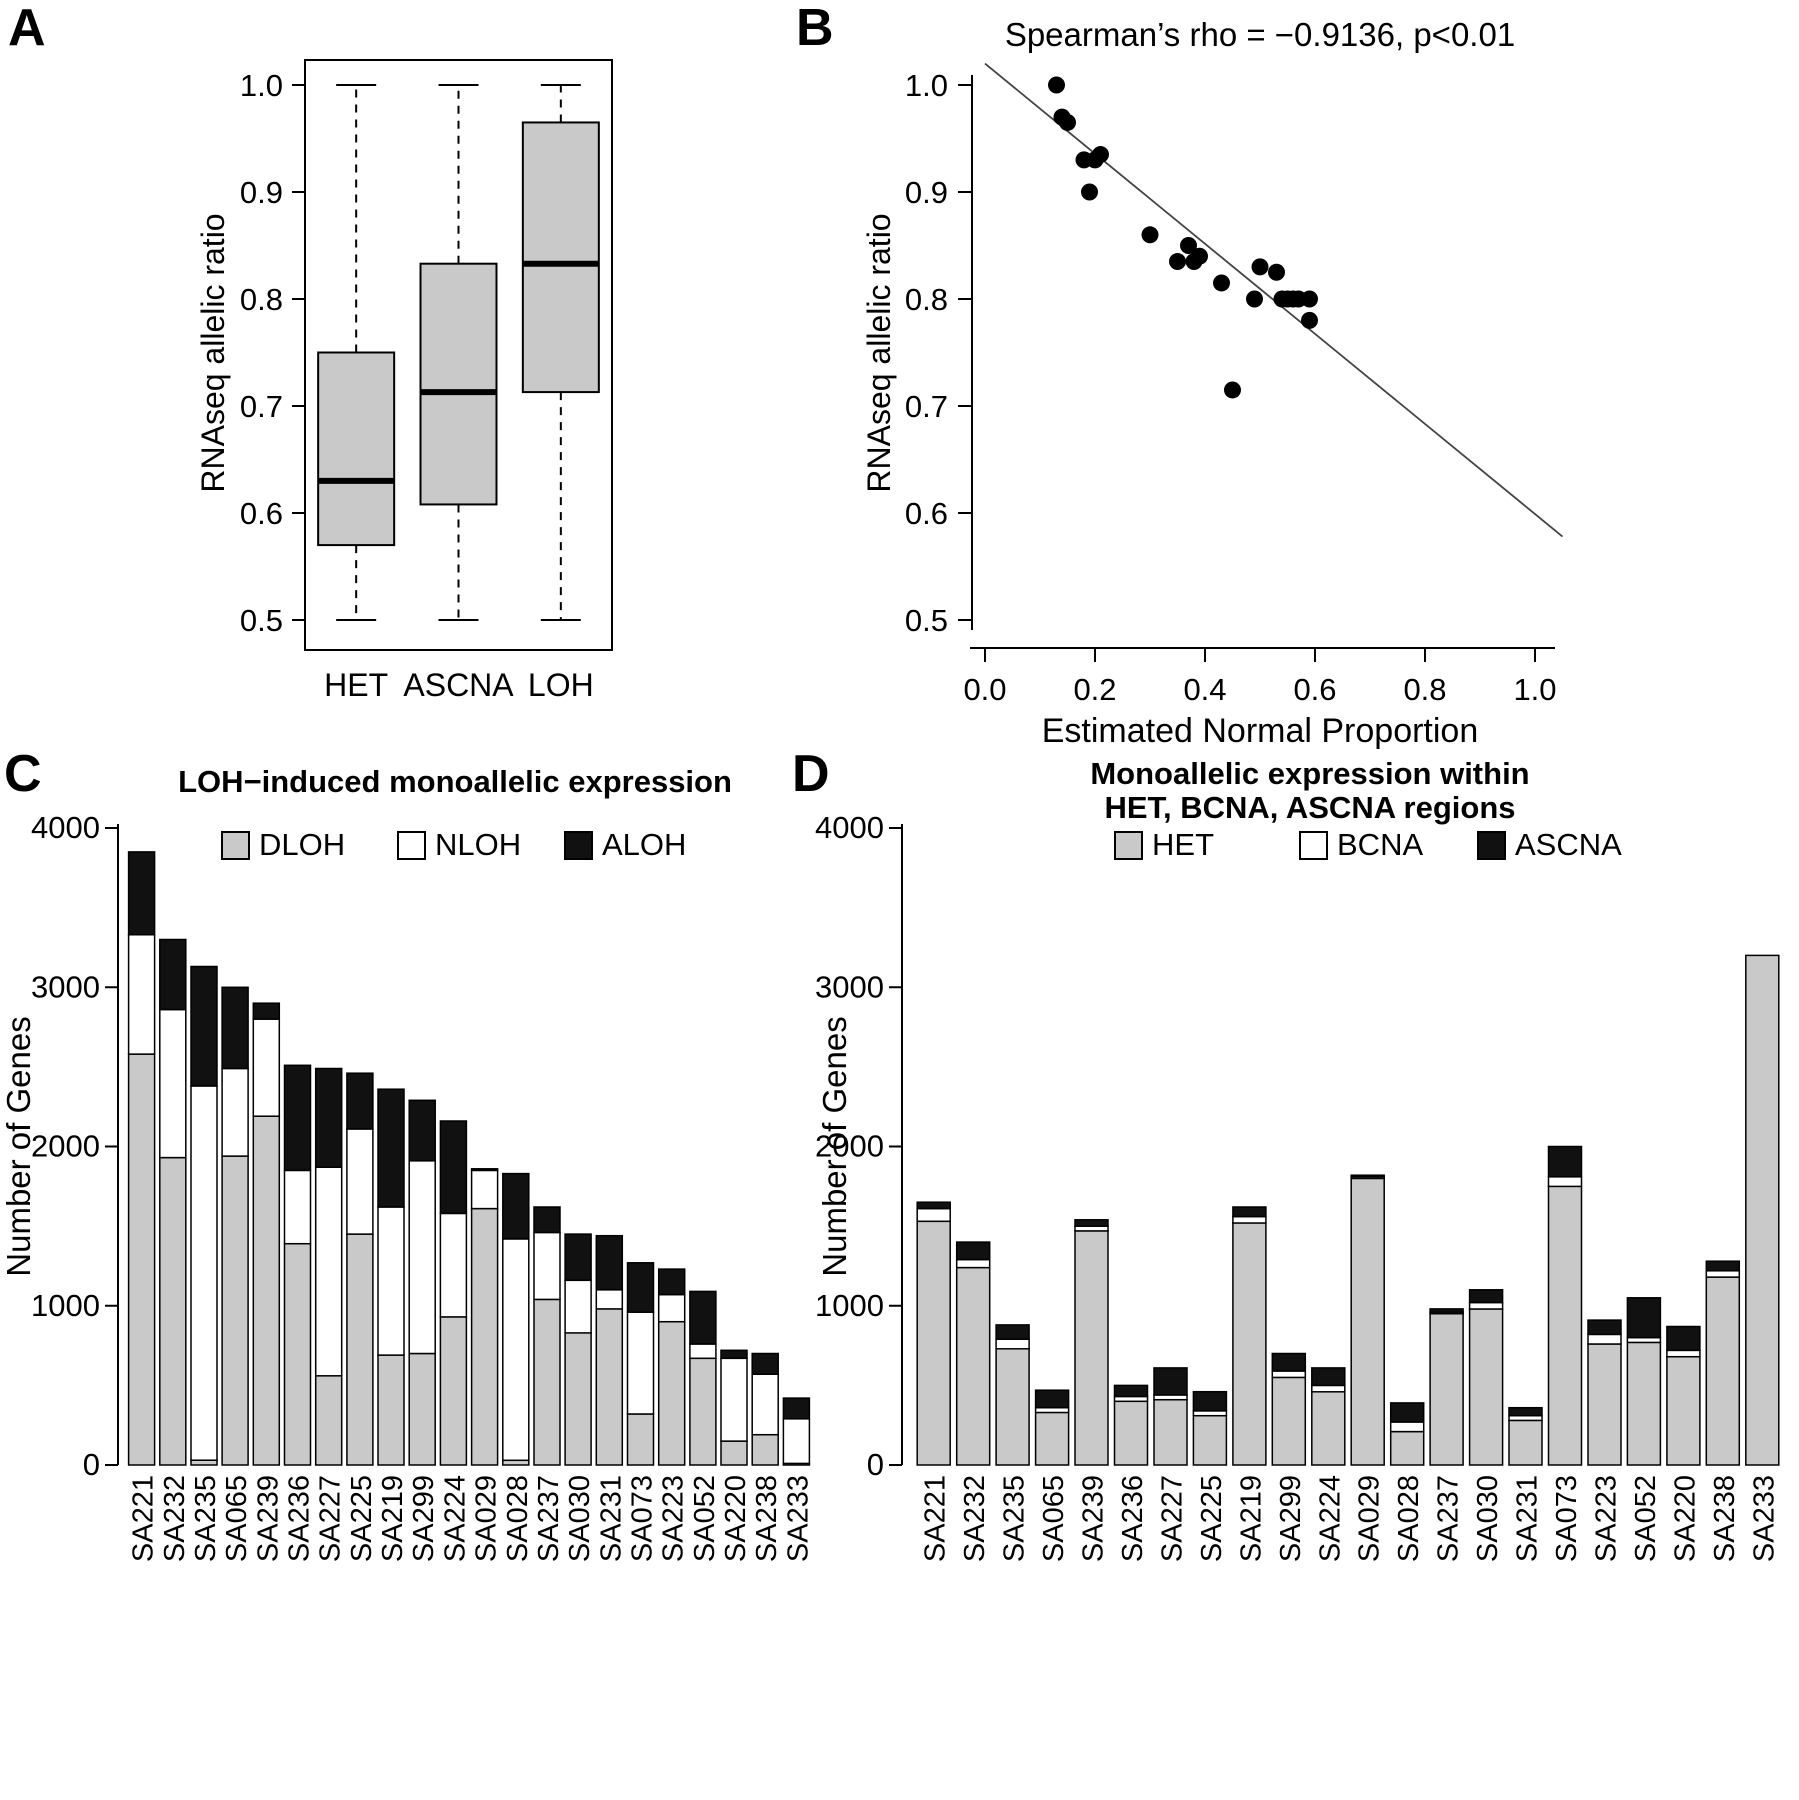 The image size is (1799, 1800). I want to click on x-category-label: SA223, so click(1607, 1518).